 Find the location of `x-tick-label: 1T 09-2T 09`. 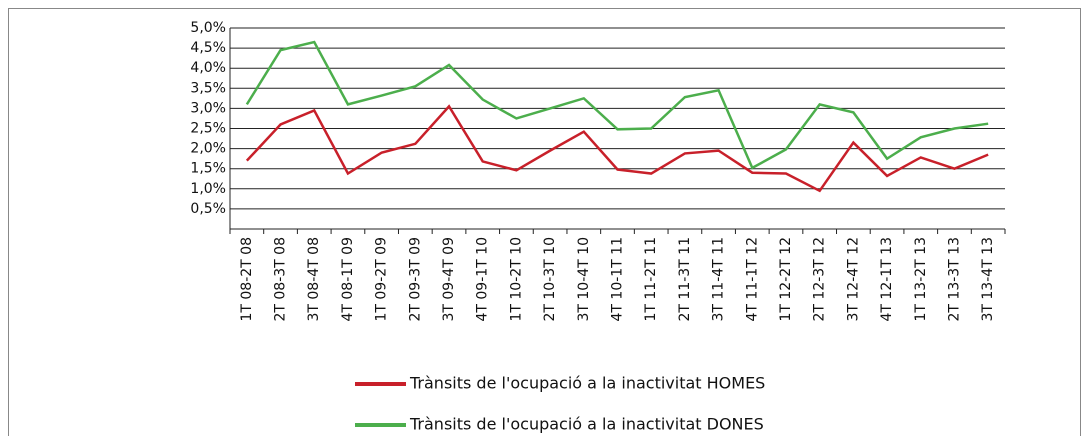

x-tick-label: 1T 09-2T 09 is located at coordinates (382, 279).